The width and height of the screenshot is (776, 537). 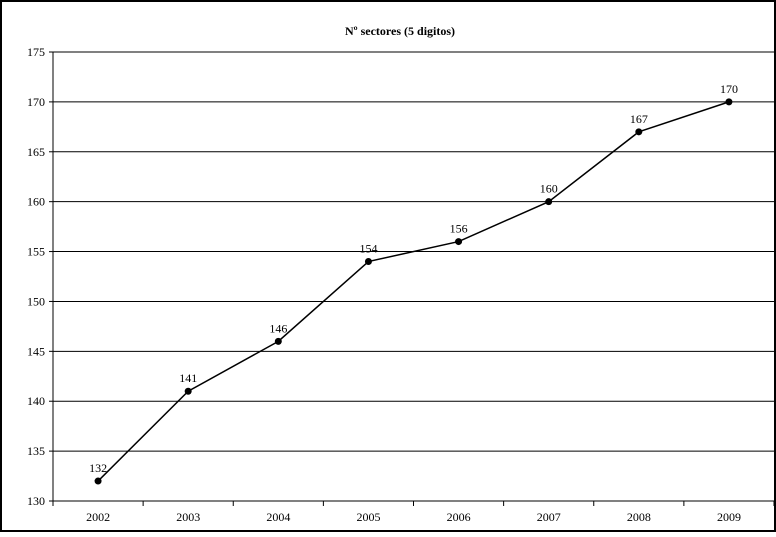 What do you see at coordinates (36, 501) in the screenshot?
I see `y-tick-label: 130` at bounding box center [36, 501].